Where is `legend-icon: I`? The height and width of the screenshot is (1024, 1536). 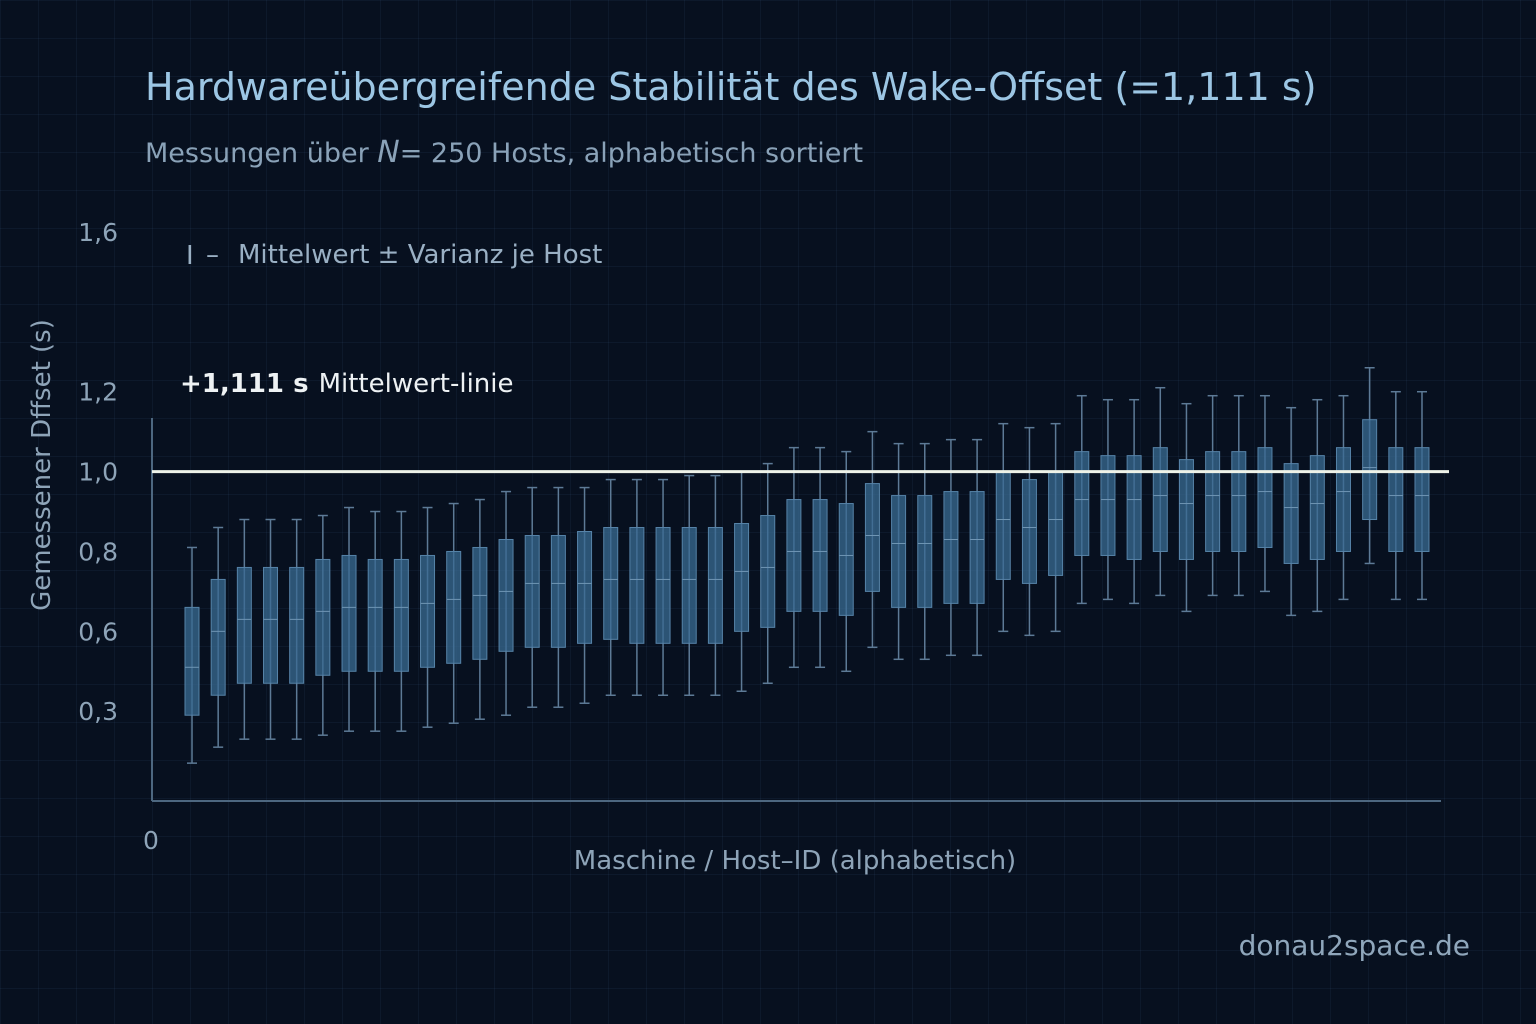 legend-icon: I is located at coordinates (190, 256).